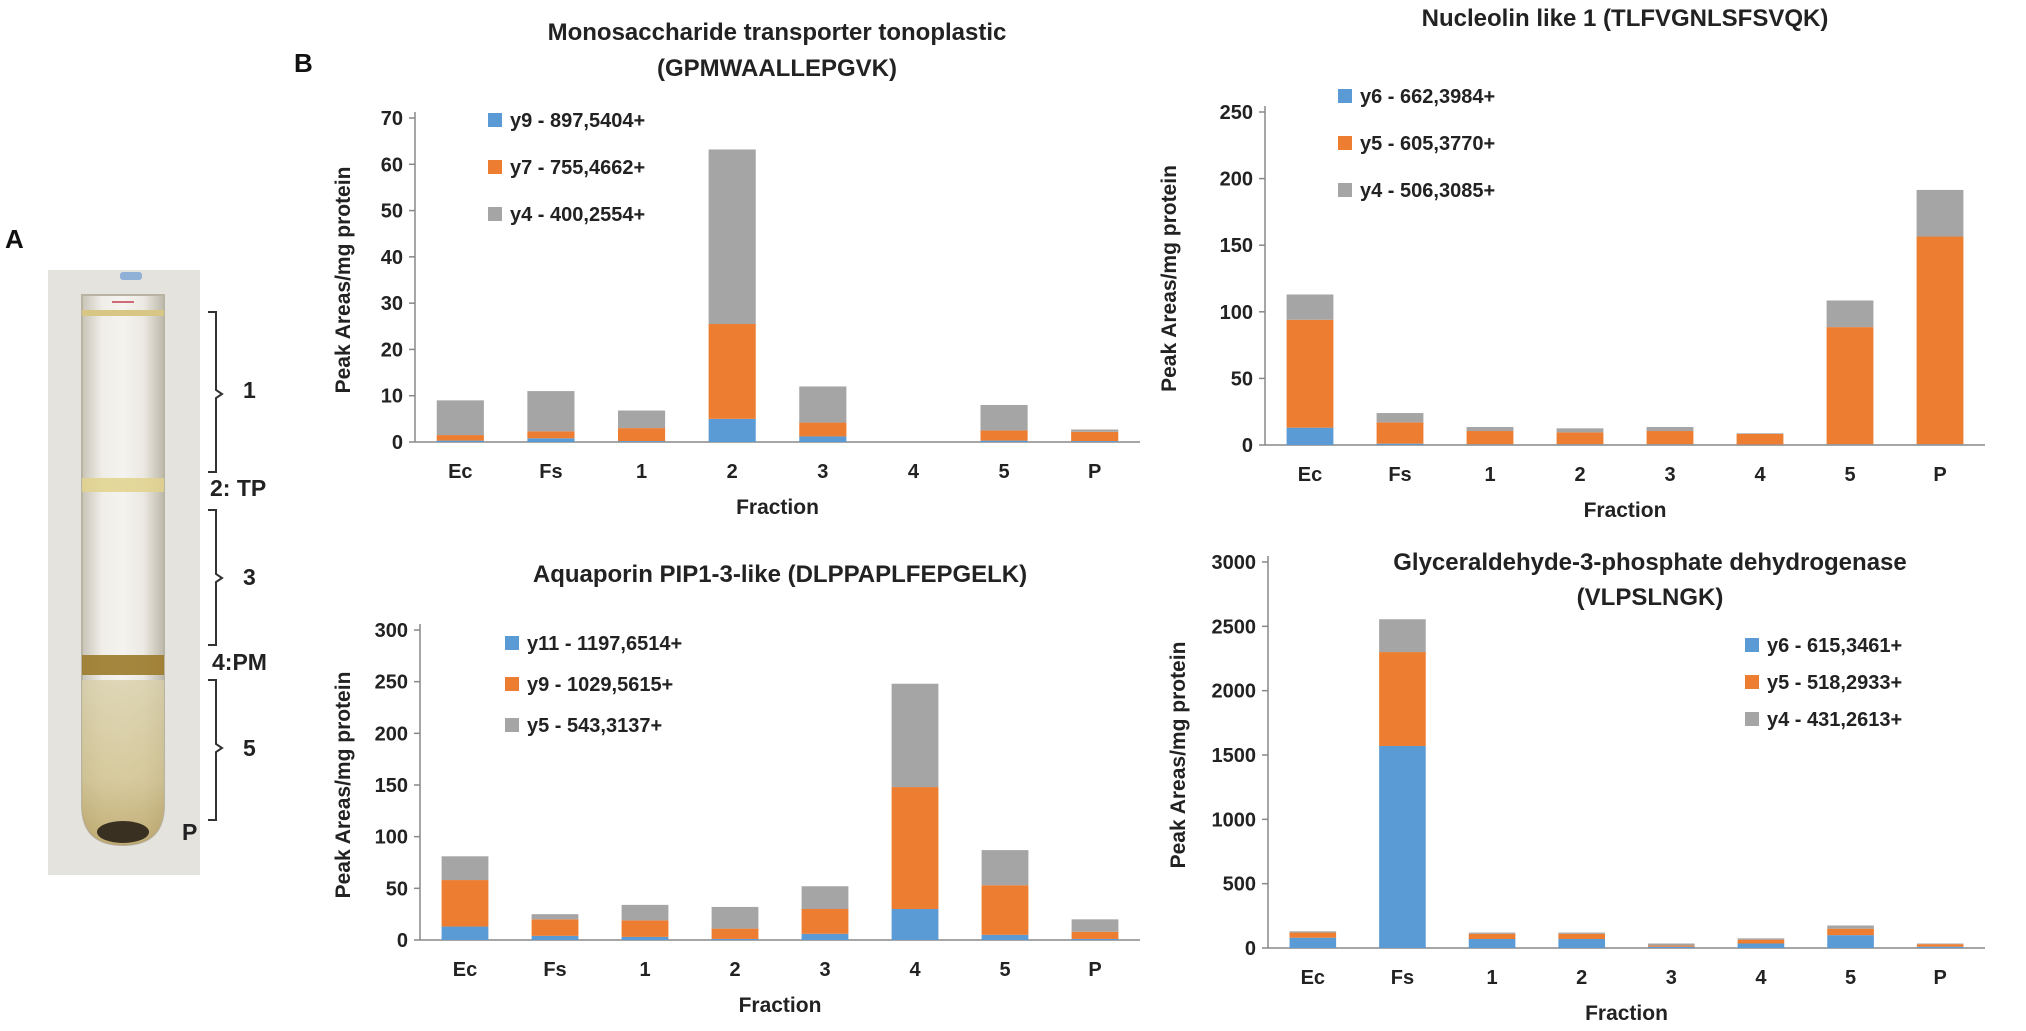 The height and width of the screenshot is (1031, 2026). I want to click on legend-label: y4 - 431,2613+, so click(1834, 720).